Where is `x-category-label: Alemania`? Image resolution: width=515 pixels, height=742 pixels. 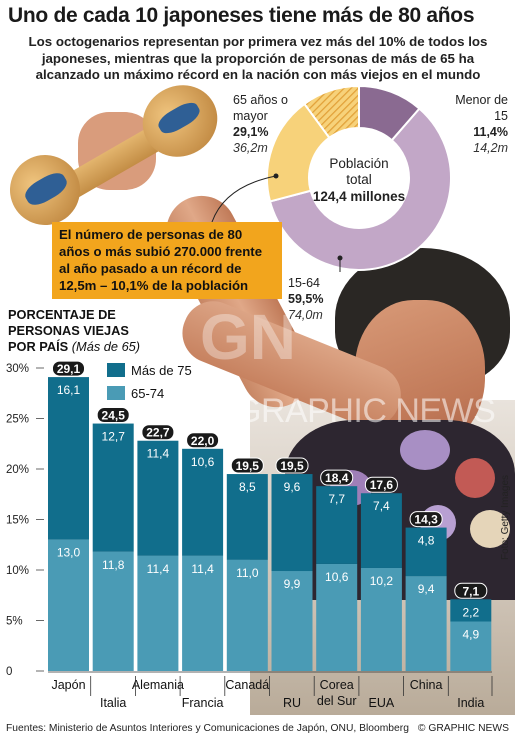 x-category-label: Alemania is located at coordinates (158, 685).